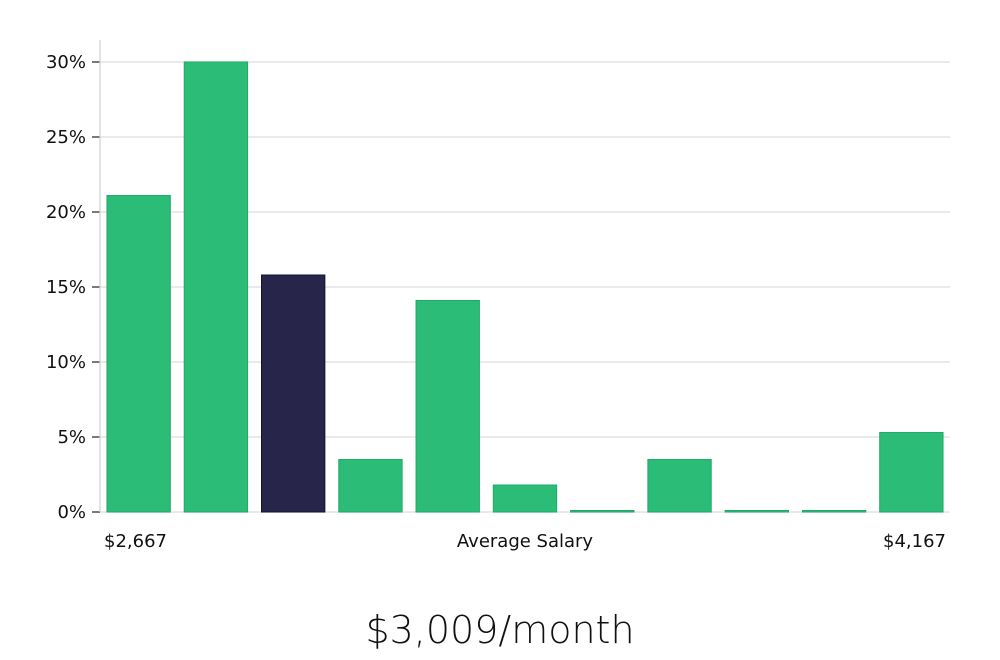 The height and width of the screenshot is (660, 1000). What do you see at coordinates (66, 212) in the screenshot?
I see `y-tick-label: 20%` at bounding box center [66, 212].